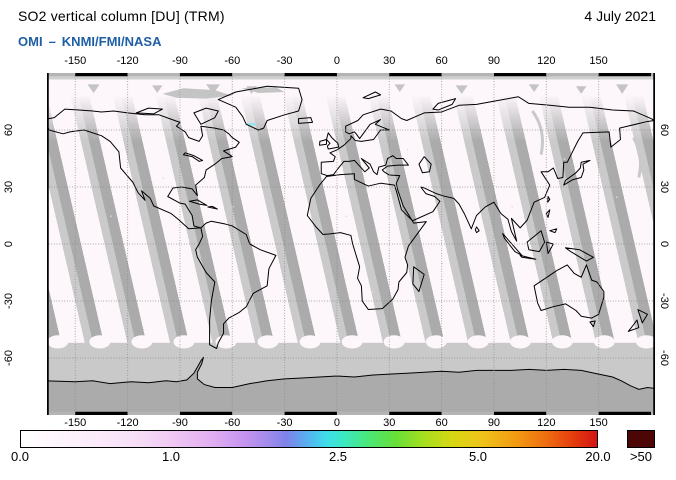 The image size is (676, 480). What do you see at coordinates (389, 61) in the screenshot?
I see `lon-tick-top-30: 30` at bounding box center [389, 61].